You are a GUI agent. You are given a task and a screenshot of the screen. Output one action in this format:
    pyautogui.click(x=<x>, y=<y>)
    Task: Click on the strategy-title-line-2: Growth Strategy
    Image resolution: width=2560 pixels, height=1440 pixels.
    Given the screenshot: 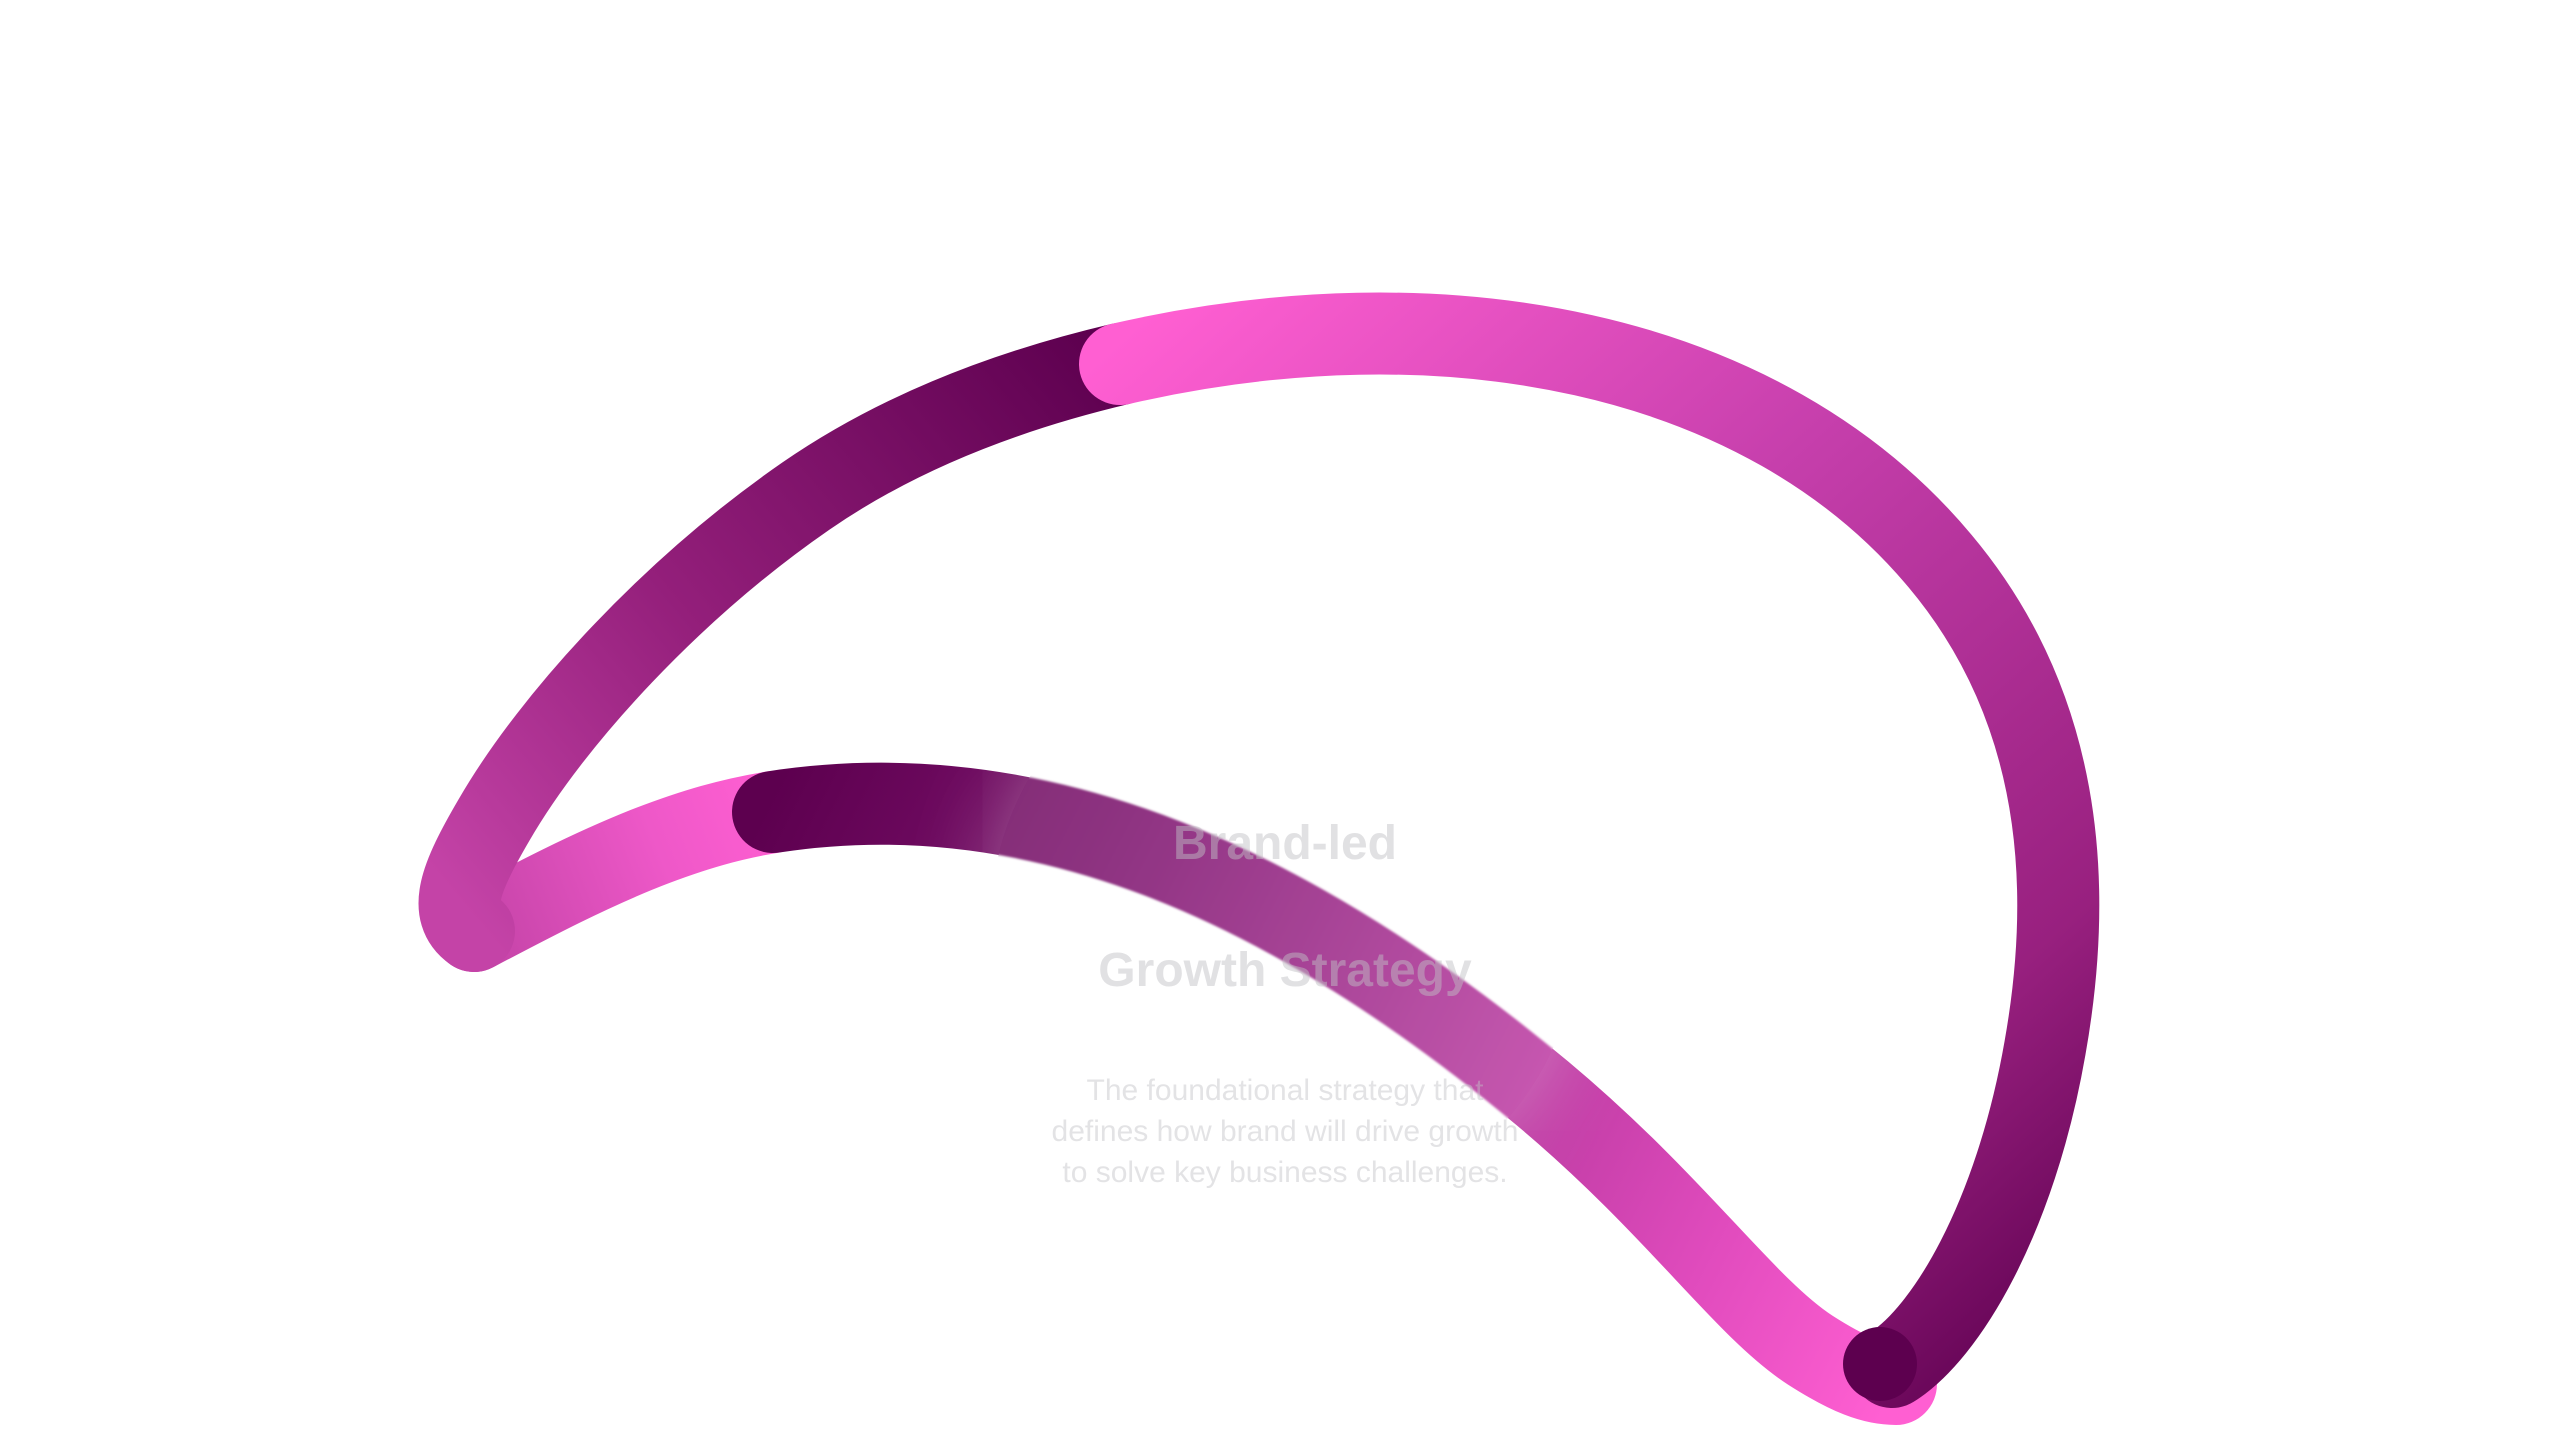 What is the action you would take?
    pyautogui.click(x=1285, y=970)
    